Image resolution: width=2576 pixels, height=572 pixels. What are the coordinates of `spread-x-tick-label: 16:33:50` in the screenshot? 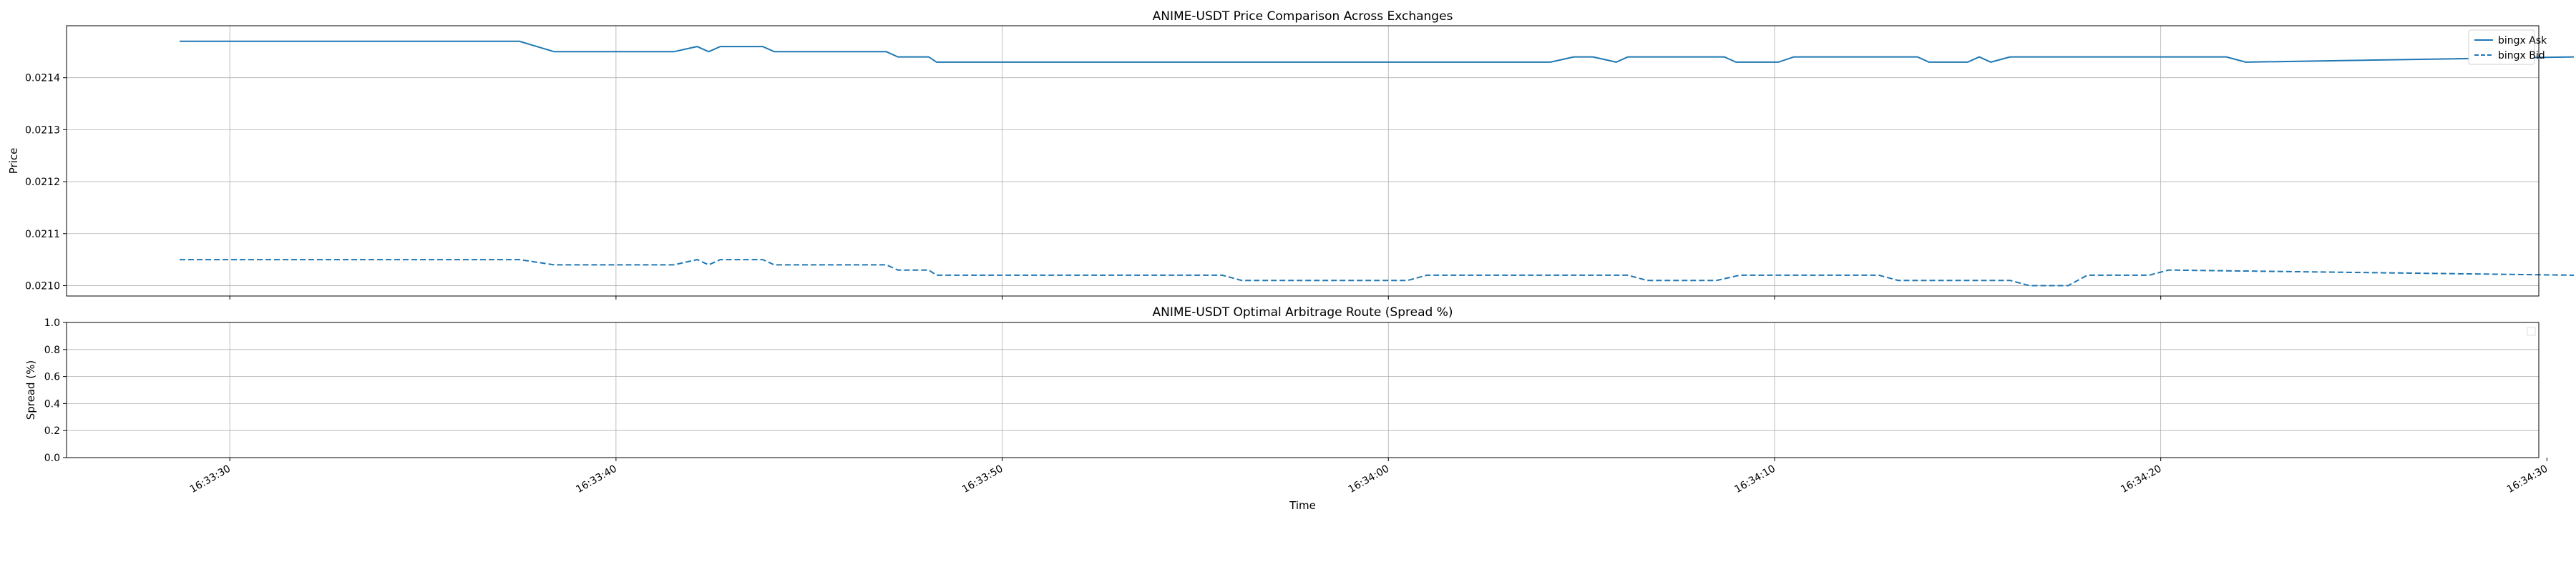 It's located at (982, 479).